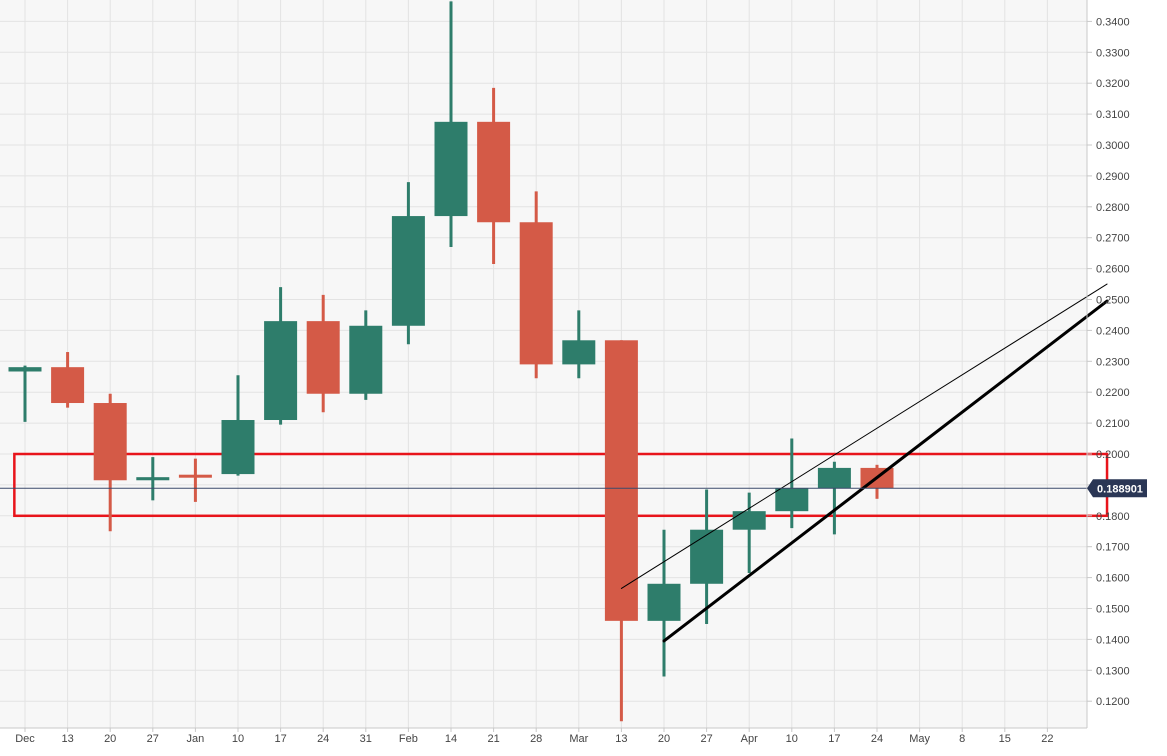 The width and height of the screenshot is (1167, 756). Describe the element at coordinates (1113, 517) in the screenshot. I see `y-tick-label: 0.1800` at that location.